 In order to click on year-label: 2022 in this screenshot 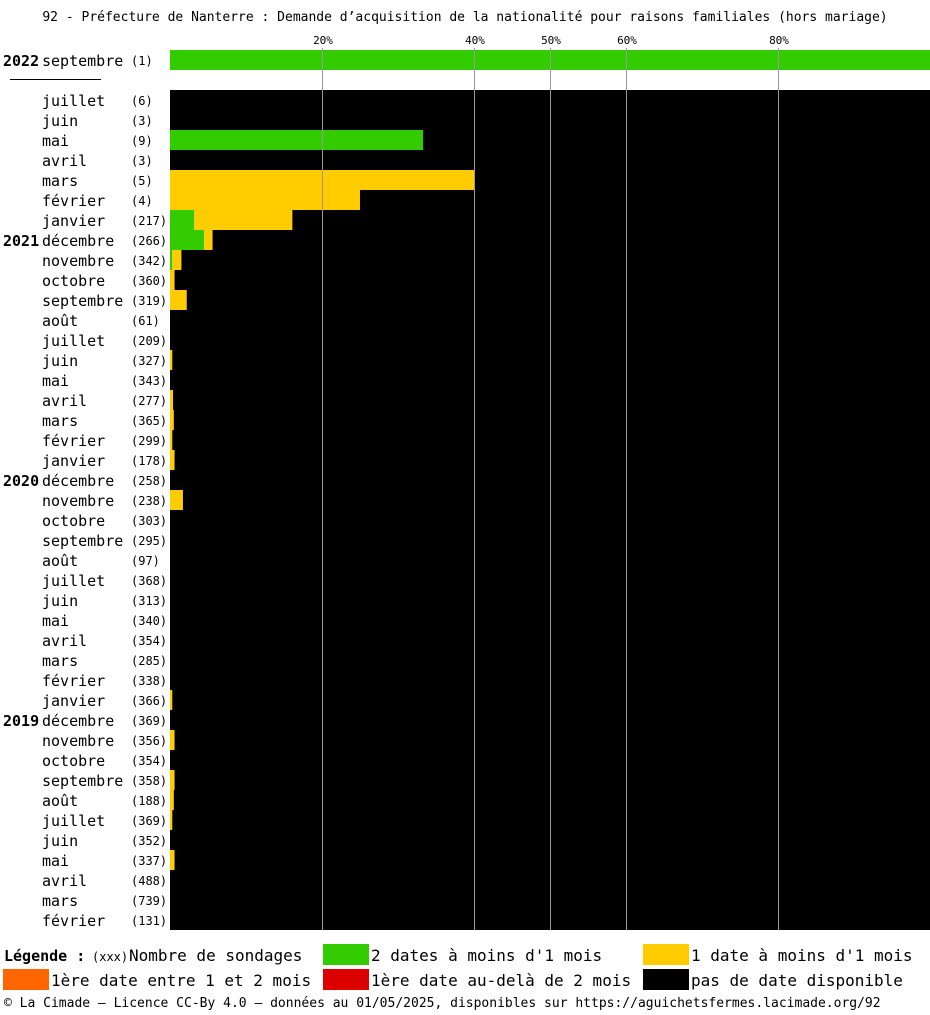, I will do `click(21, 61)`.